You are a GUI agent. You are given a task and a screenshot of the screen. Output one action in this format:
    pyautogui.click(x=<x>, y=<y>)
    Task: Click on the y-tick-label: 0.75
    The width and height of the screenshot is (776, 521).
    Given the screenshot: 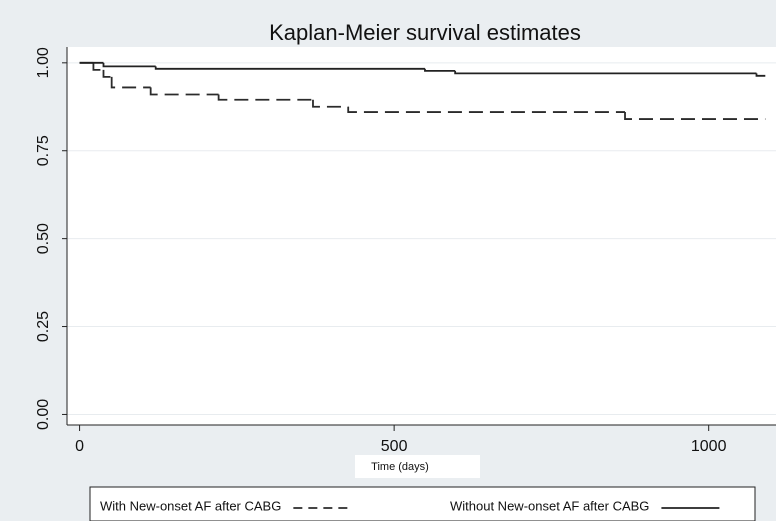 What is the action you would take?
    pyautogui.click(x=43, y=150)
    